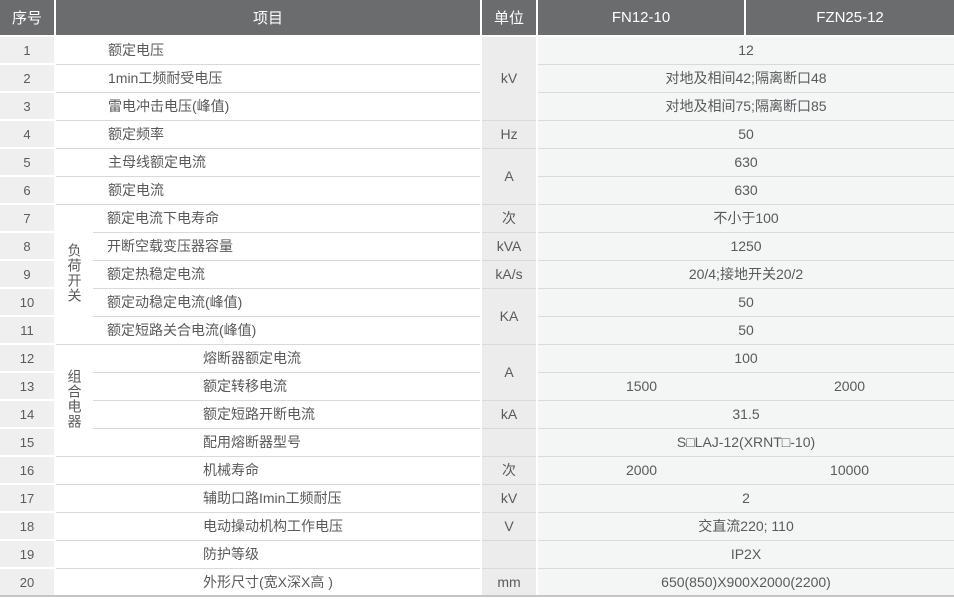  Describe the element at coordinates (28, 134) in the screenshot. I see `row-number: 4` at that location.